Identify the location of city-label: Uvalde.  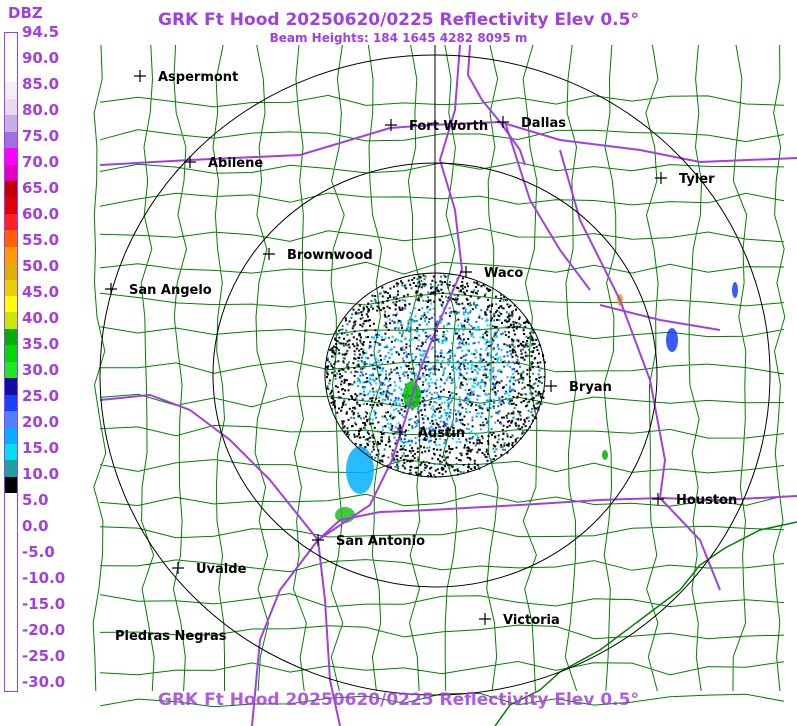
(221, 569).